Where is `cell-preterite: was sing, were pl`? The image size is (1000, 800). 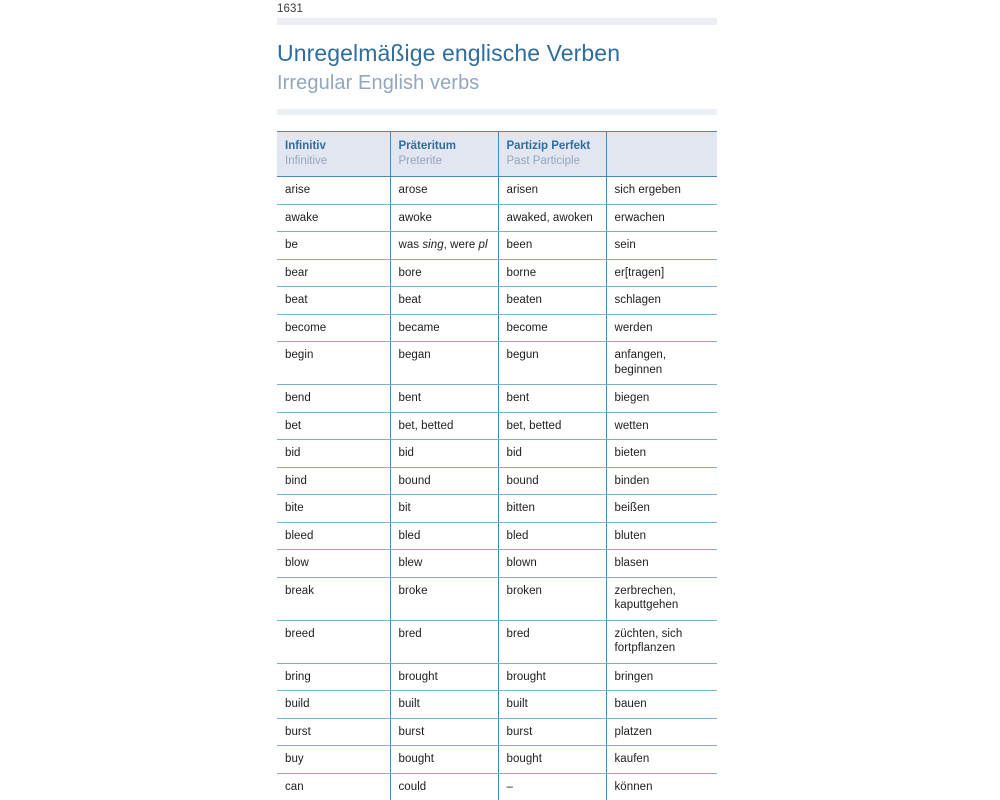 cell-preterite: was sing, were pl is located at coordinates (444, 245).